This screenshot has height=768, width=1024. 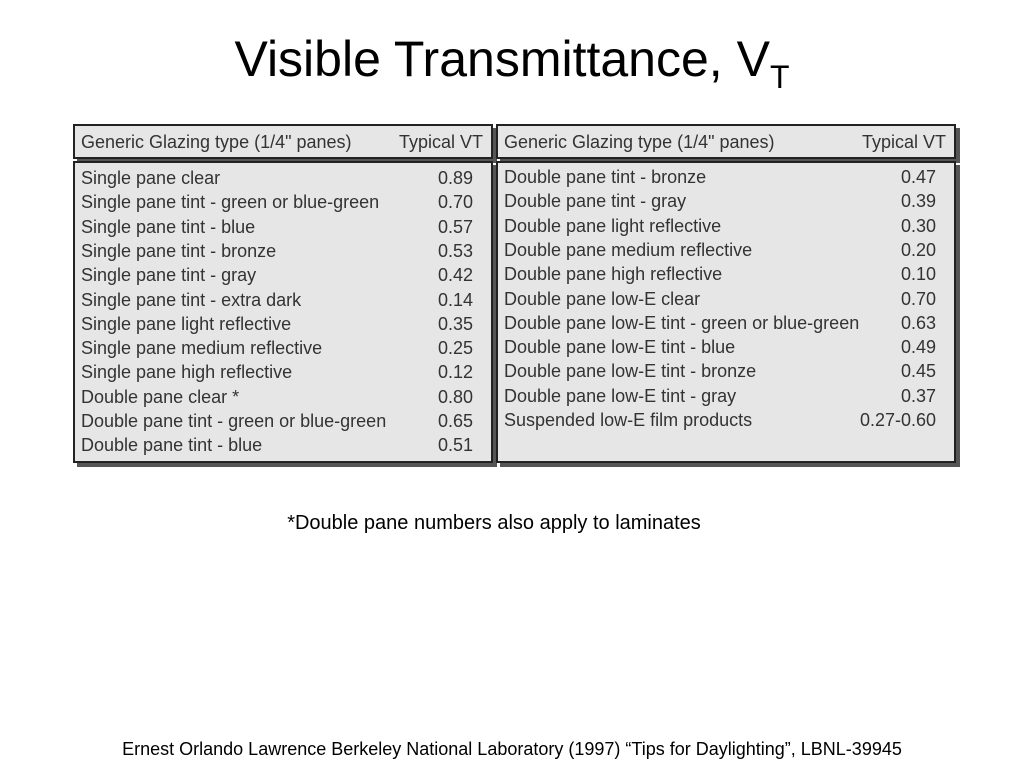 What do you see at coordinates (620, 347) in the screenshot?
I see `row-label: Double pane low-E tint - blue` at bounding box center [620, 347].